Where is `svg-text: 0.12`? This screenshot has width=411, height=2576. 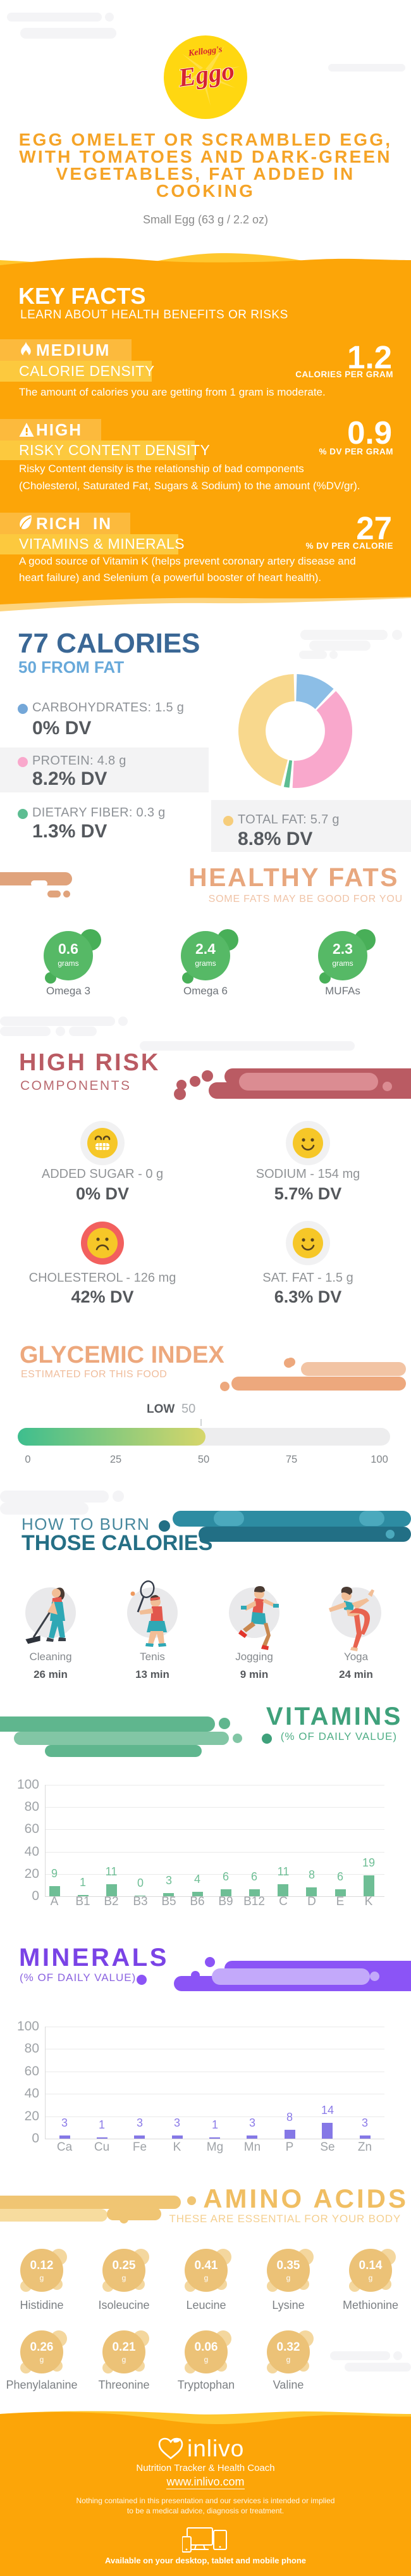
svg-text: 0.12 is located at coordinates (42, 2265).